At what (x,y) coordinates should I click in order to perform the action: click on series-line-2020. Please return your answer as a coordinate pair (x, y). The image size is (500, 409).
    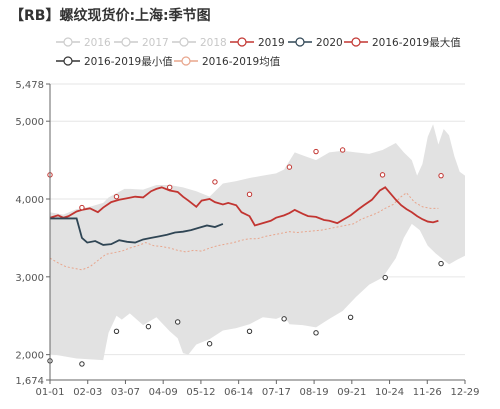
    Looking at the image, I should click on (137, 231).